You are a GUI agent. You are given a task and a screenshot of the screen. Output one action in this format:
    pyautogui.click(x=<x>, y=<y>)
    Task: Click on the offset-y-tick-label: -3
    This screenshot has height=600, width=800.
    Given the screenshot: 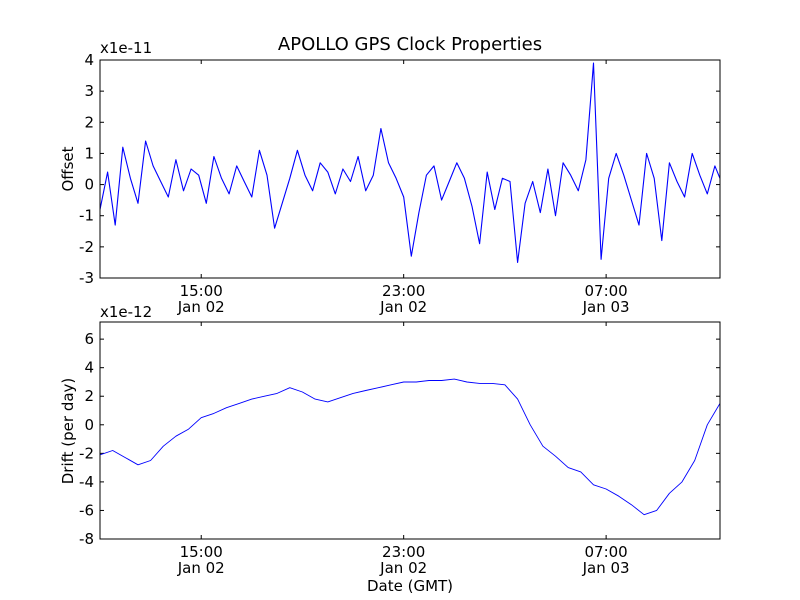 What is the action you would take?
    pyautogui.click(x=86, y=278)
    